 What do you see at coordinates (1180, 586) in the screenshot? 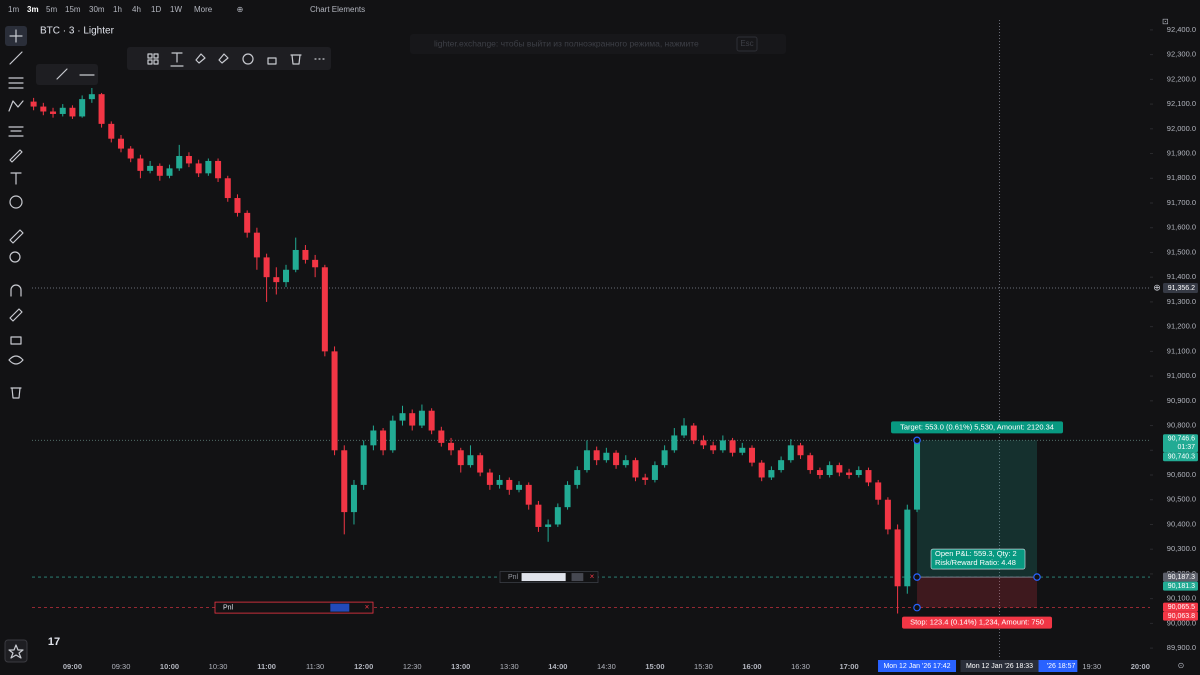
I see `price-label-box` at bounding box center [1180, 586].